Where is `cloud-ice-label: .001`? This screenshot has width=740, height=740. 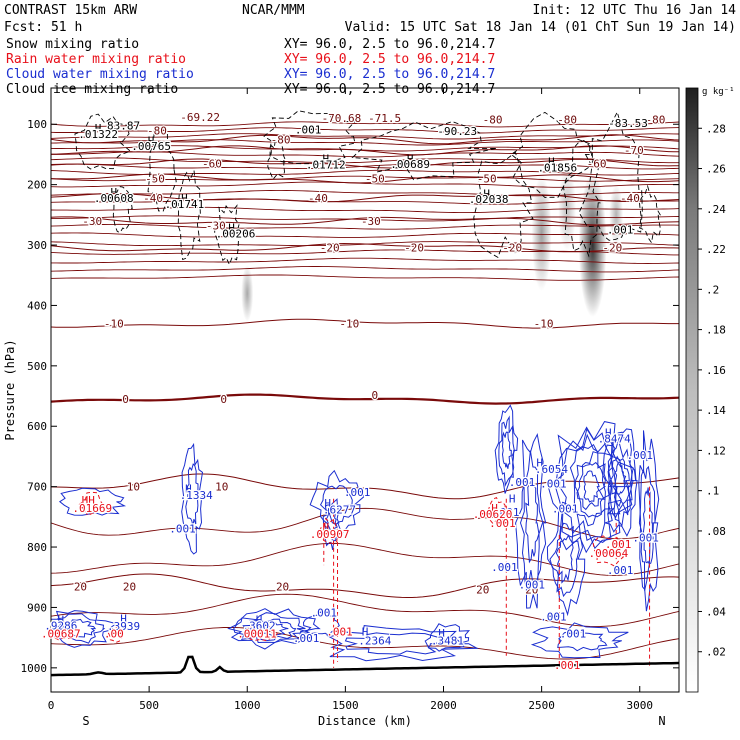
cloud-ice-label: .001 is located at coordinates (308, 130).